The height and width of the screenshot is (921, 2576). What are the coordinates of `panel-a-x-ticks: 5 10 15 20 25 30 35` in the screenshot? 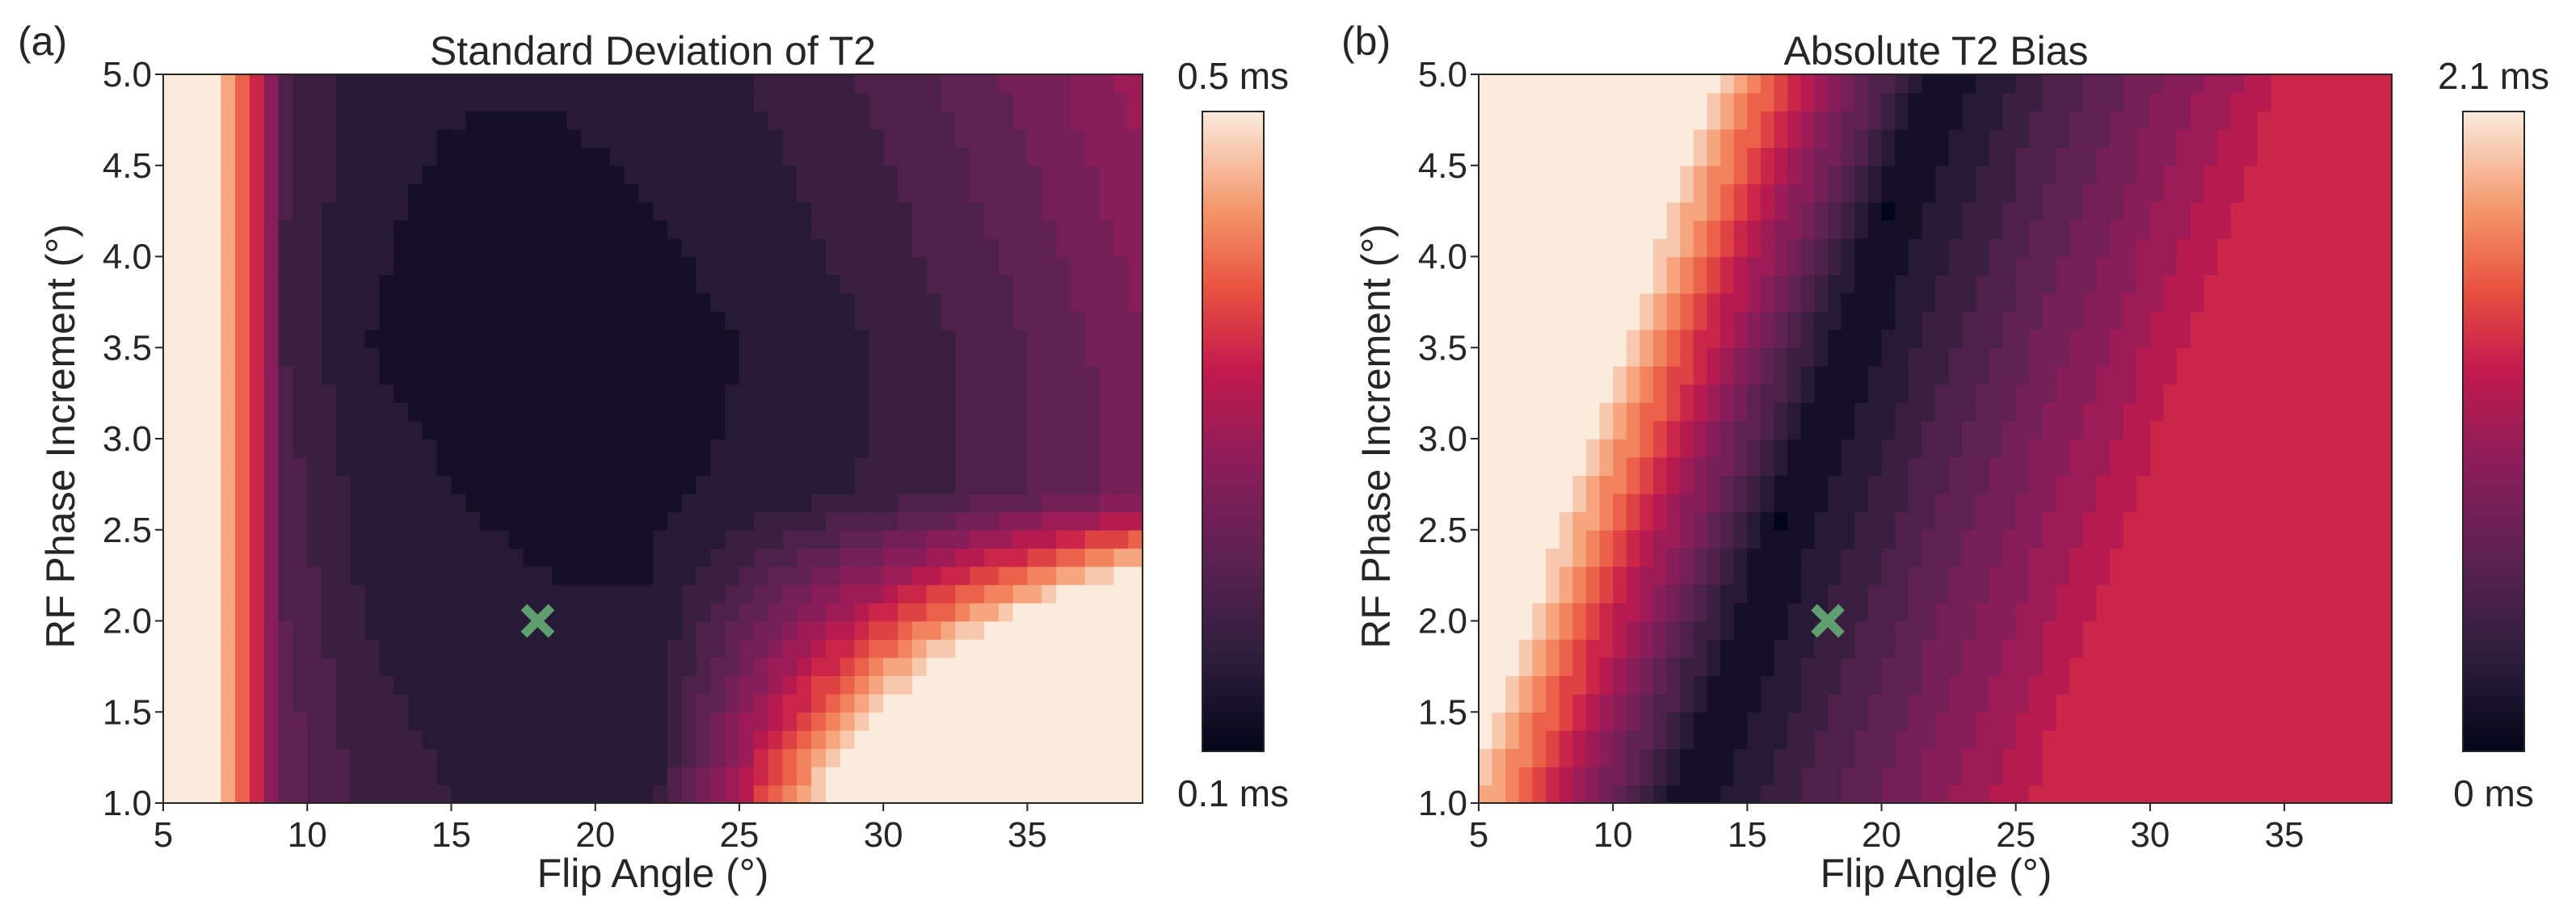 It's located at (600, 829).